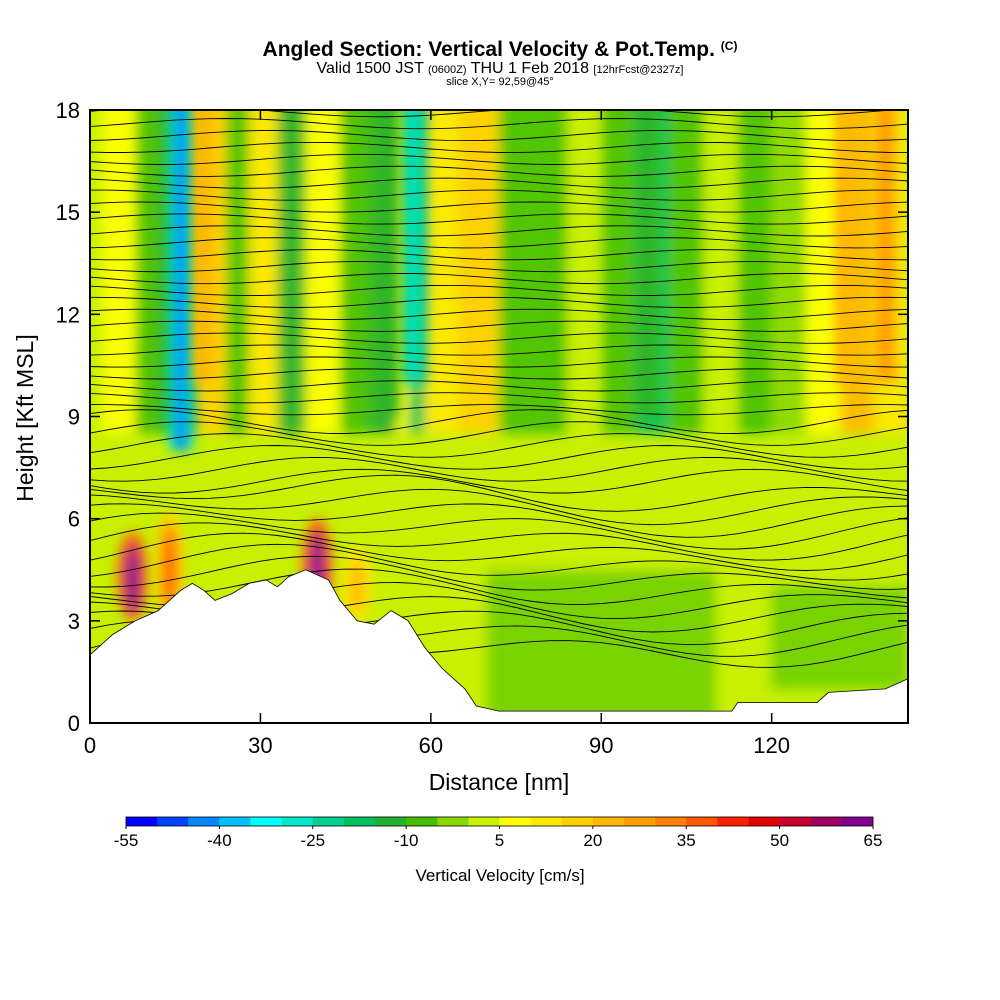 This screenshot has width=1000, height=1000. I want to click on valid-date: THU 1 Feb 2018, so click(529, 68).